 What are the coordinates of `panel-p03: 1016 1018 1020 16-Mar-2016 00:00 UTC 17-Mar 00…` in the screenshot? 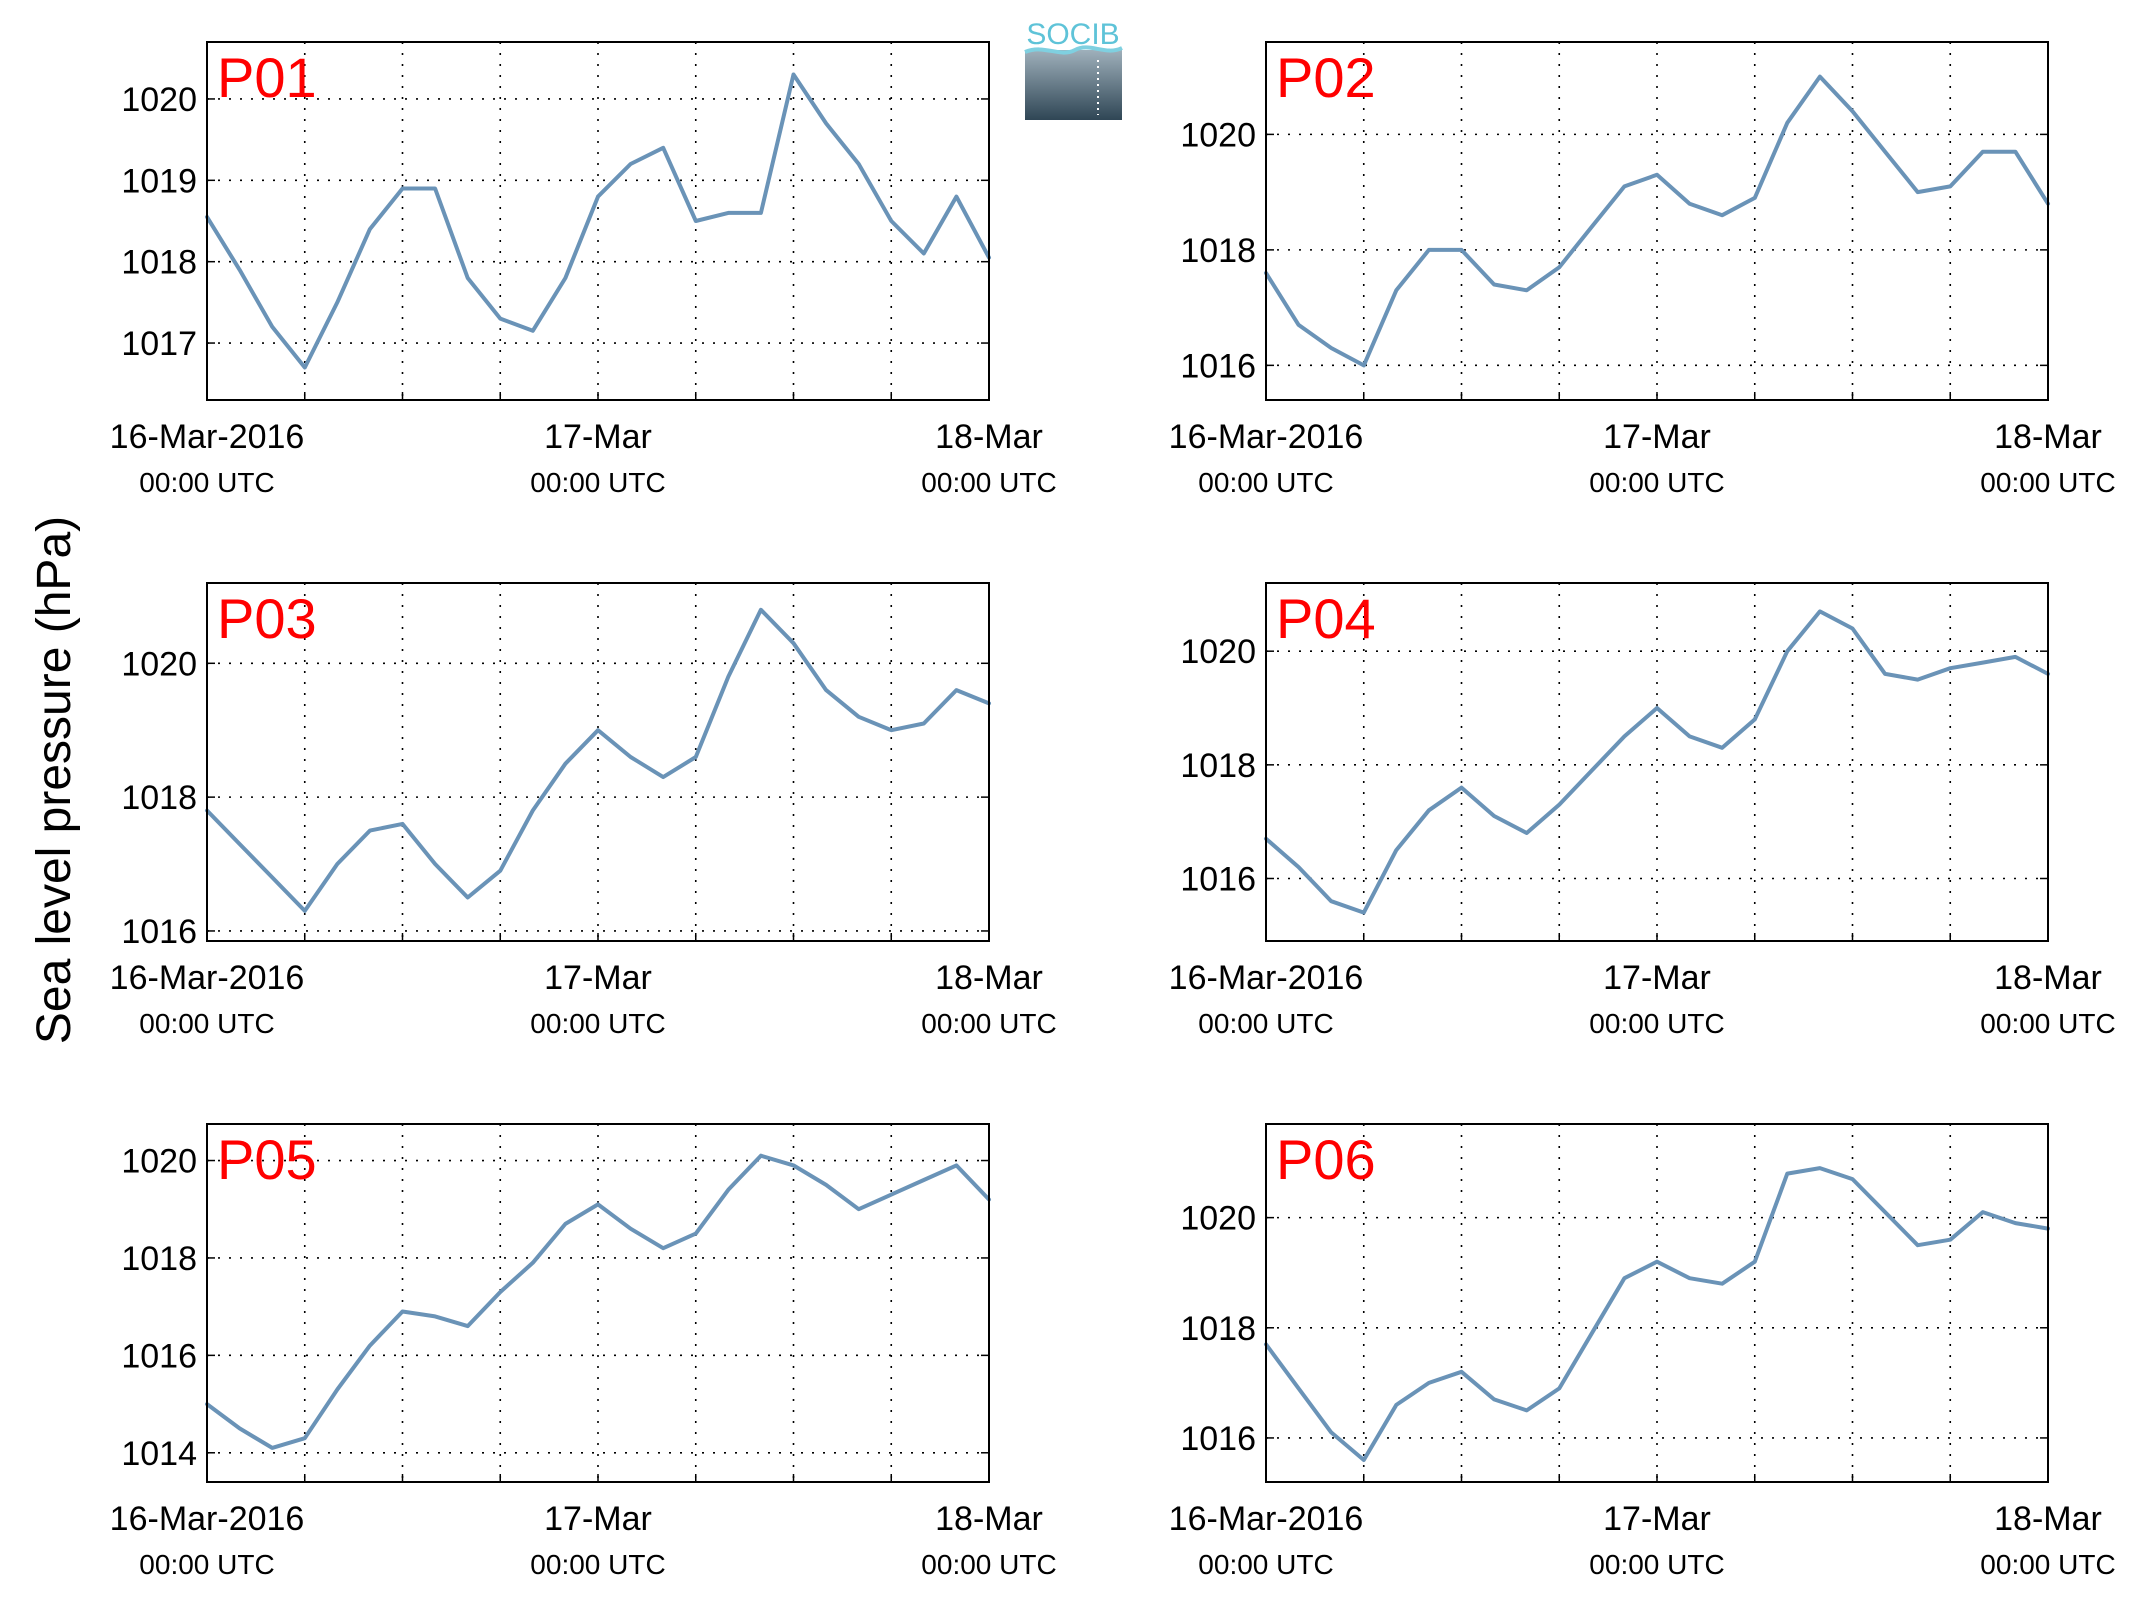 It's located at (583, 810).